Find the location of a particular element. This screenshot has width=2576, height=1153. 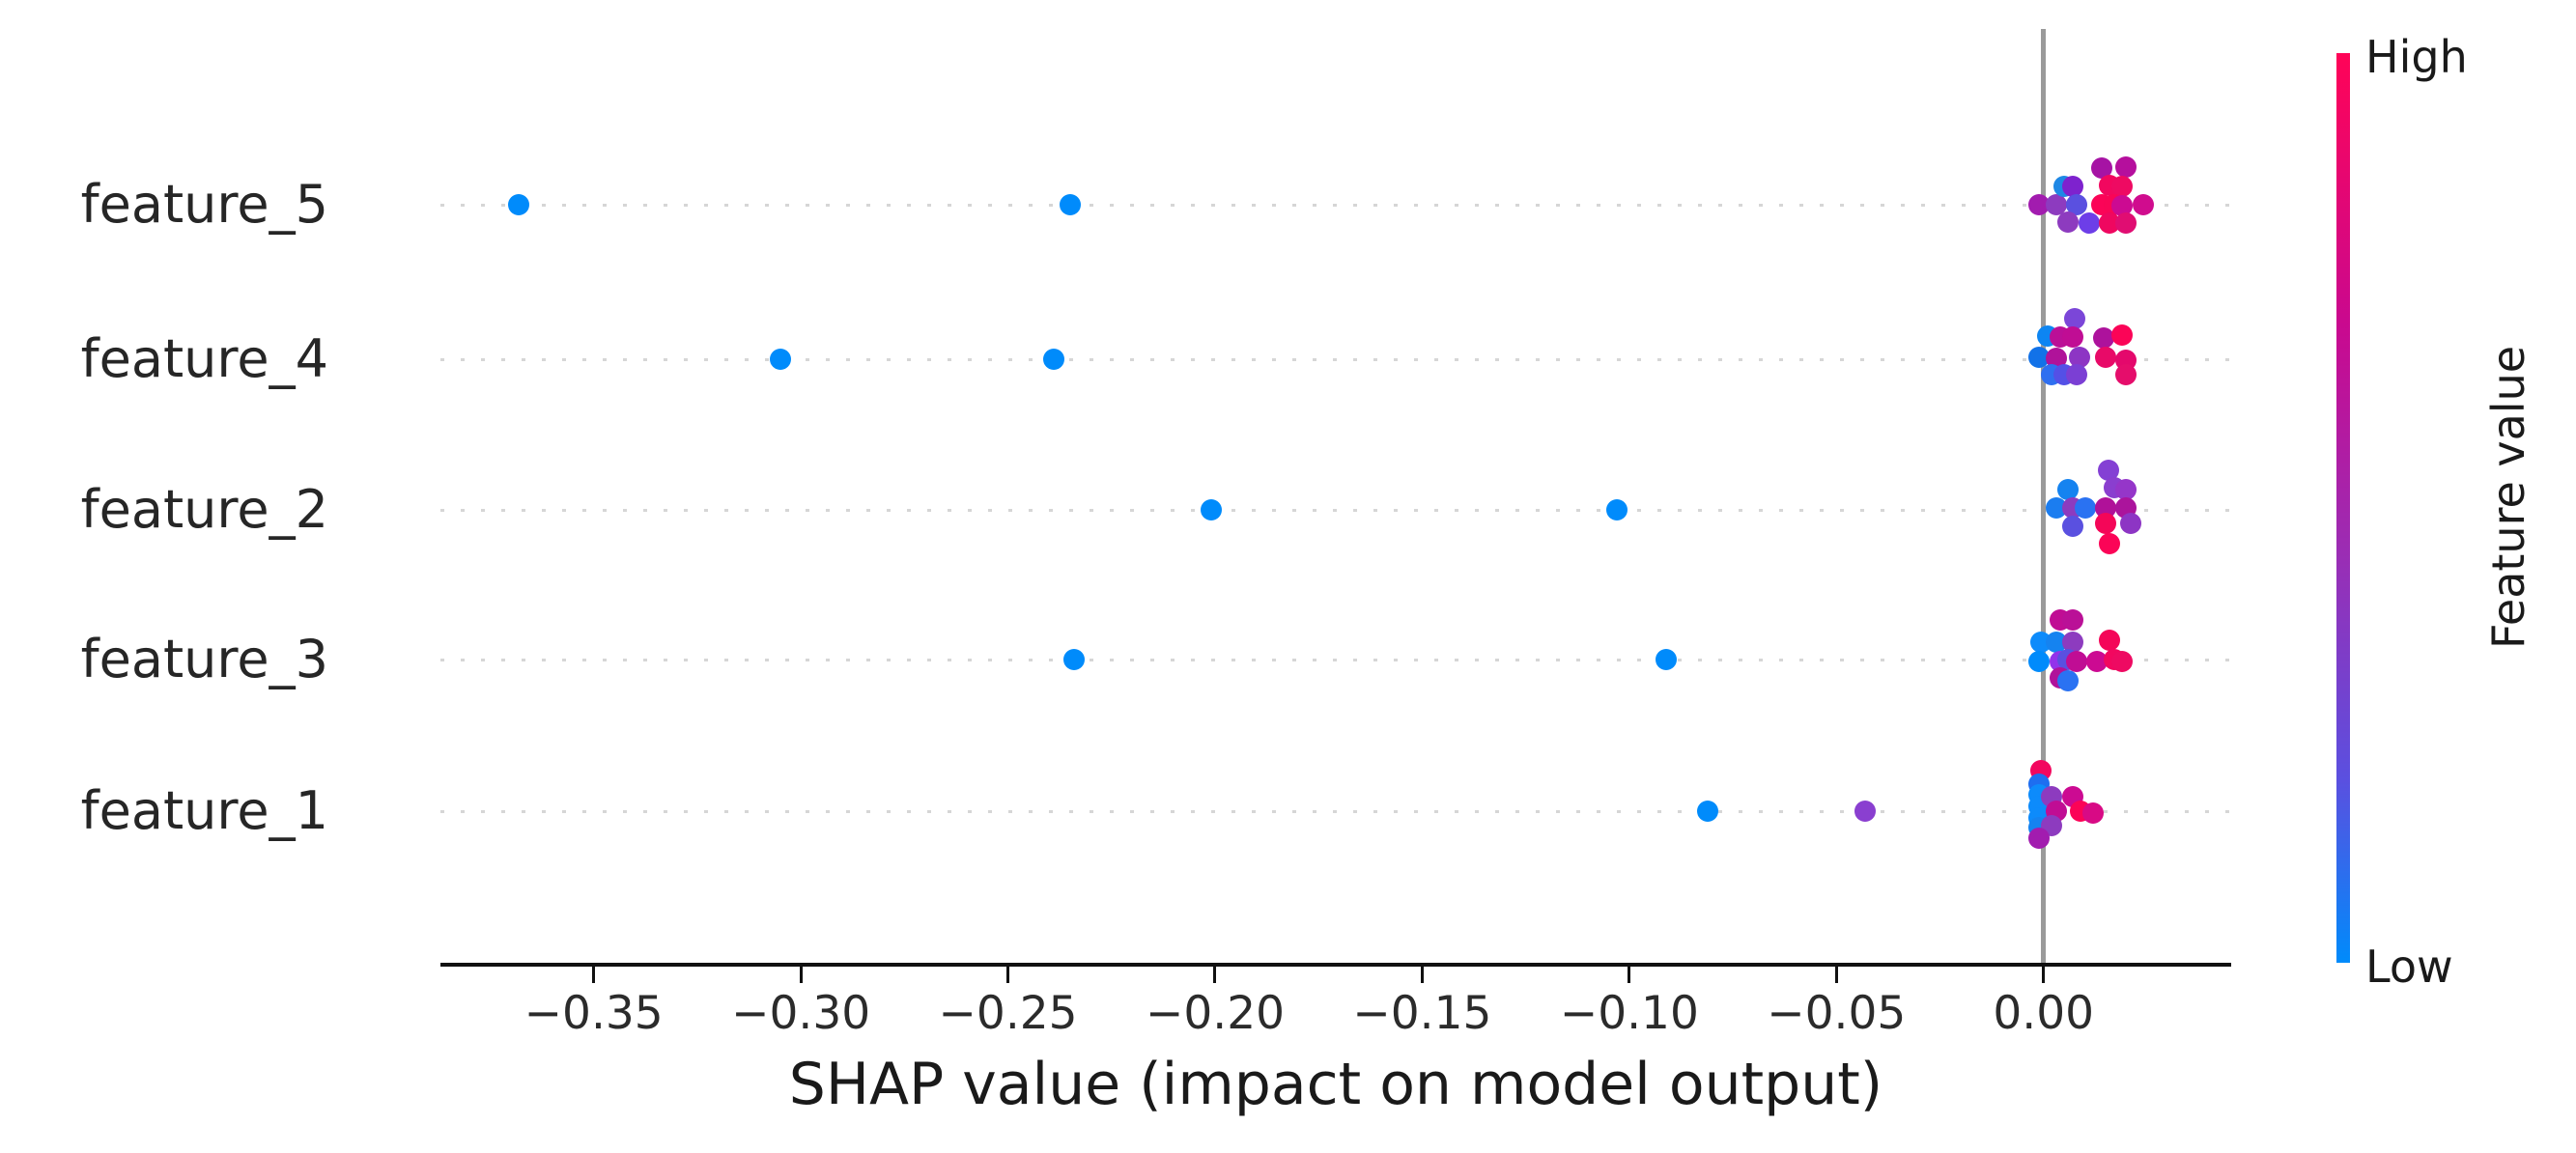

y-axis-label-feature_3: feature_3 is located at coordinates (204, 659).